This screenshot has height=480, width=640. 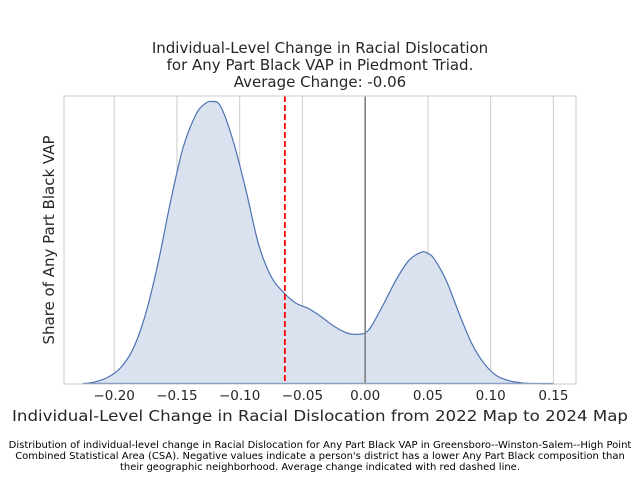 I want to click on x-tick-label: −0.20, so click(x=114, y=396).